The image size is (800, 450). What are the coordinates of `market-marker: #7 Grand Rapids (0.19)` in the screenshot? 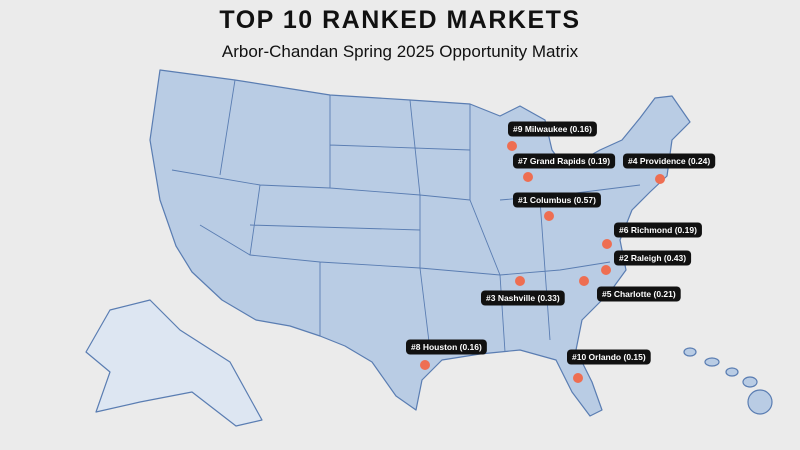 It's located at (564, 167).